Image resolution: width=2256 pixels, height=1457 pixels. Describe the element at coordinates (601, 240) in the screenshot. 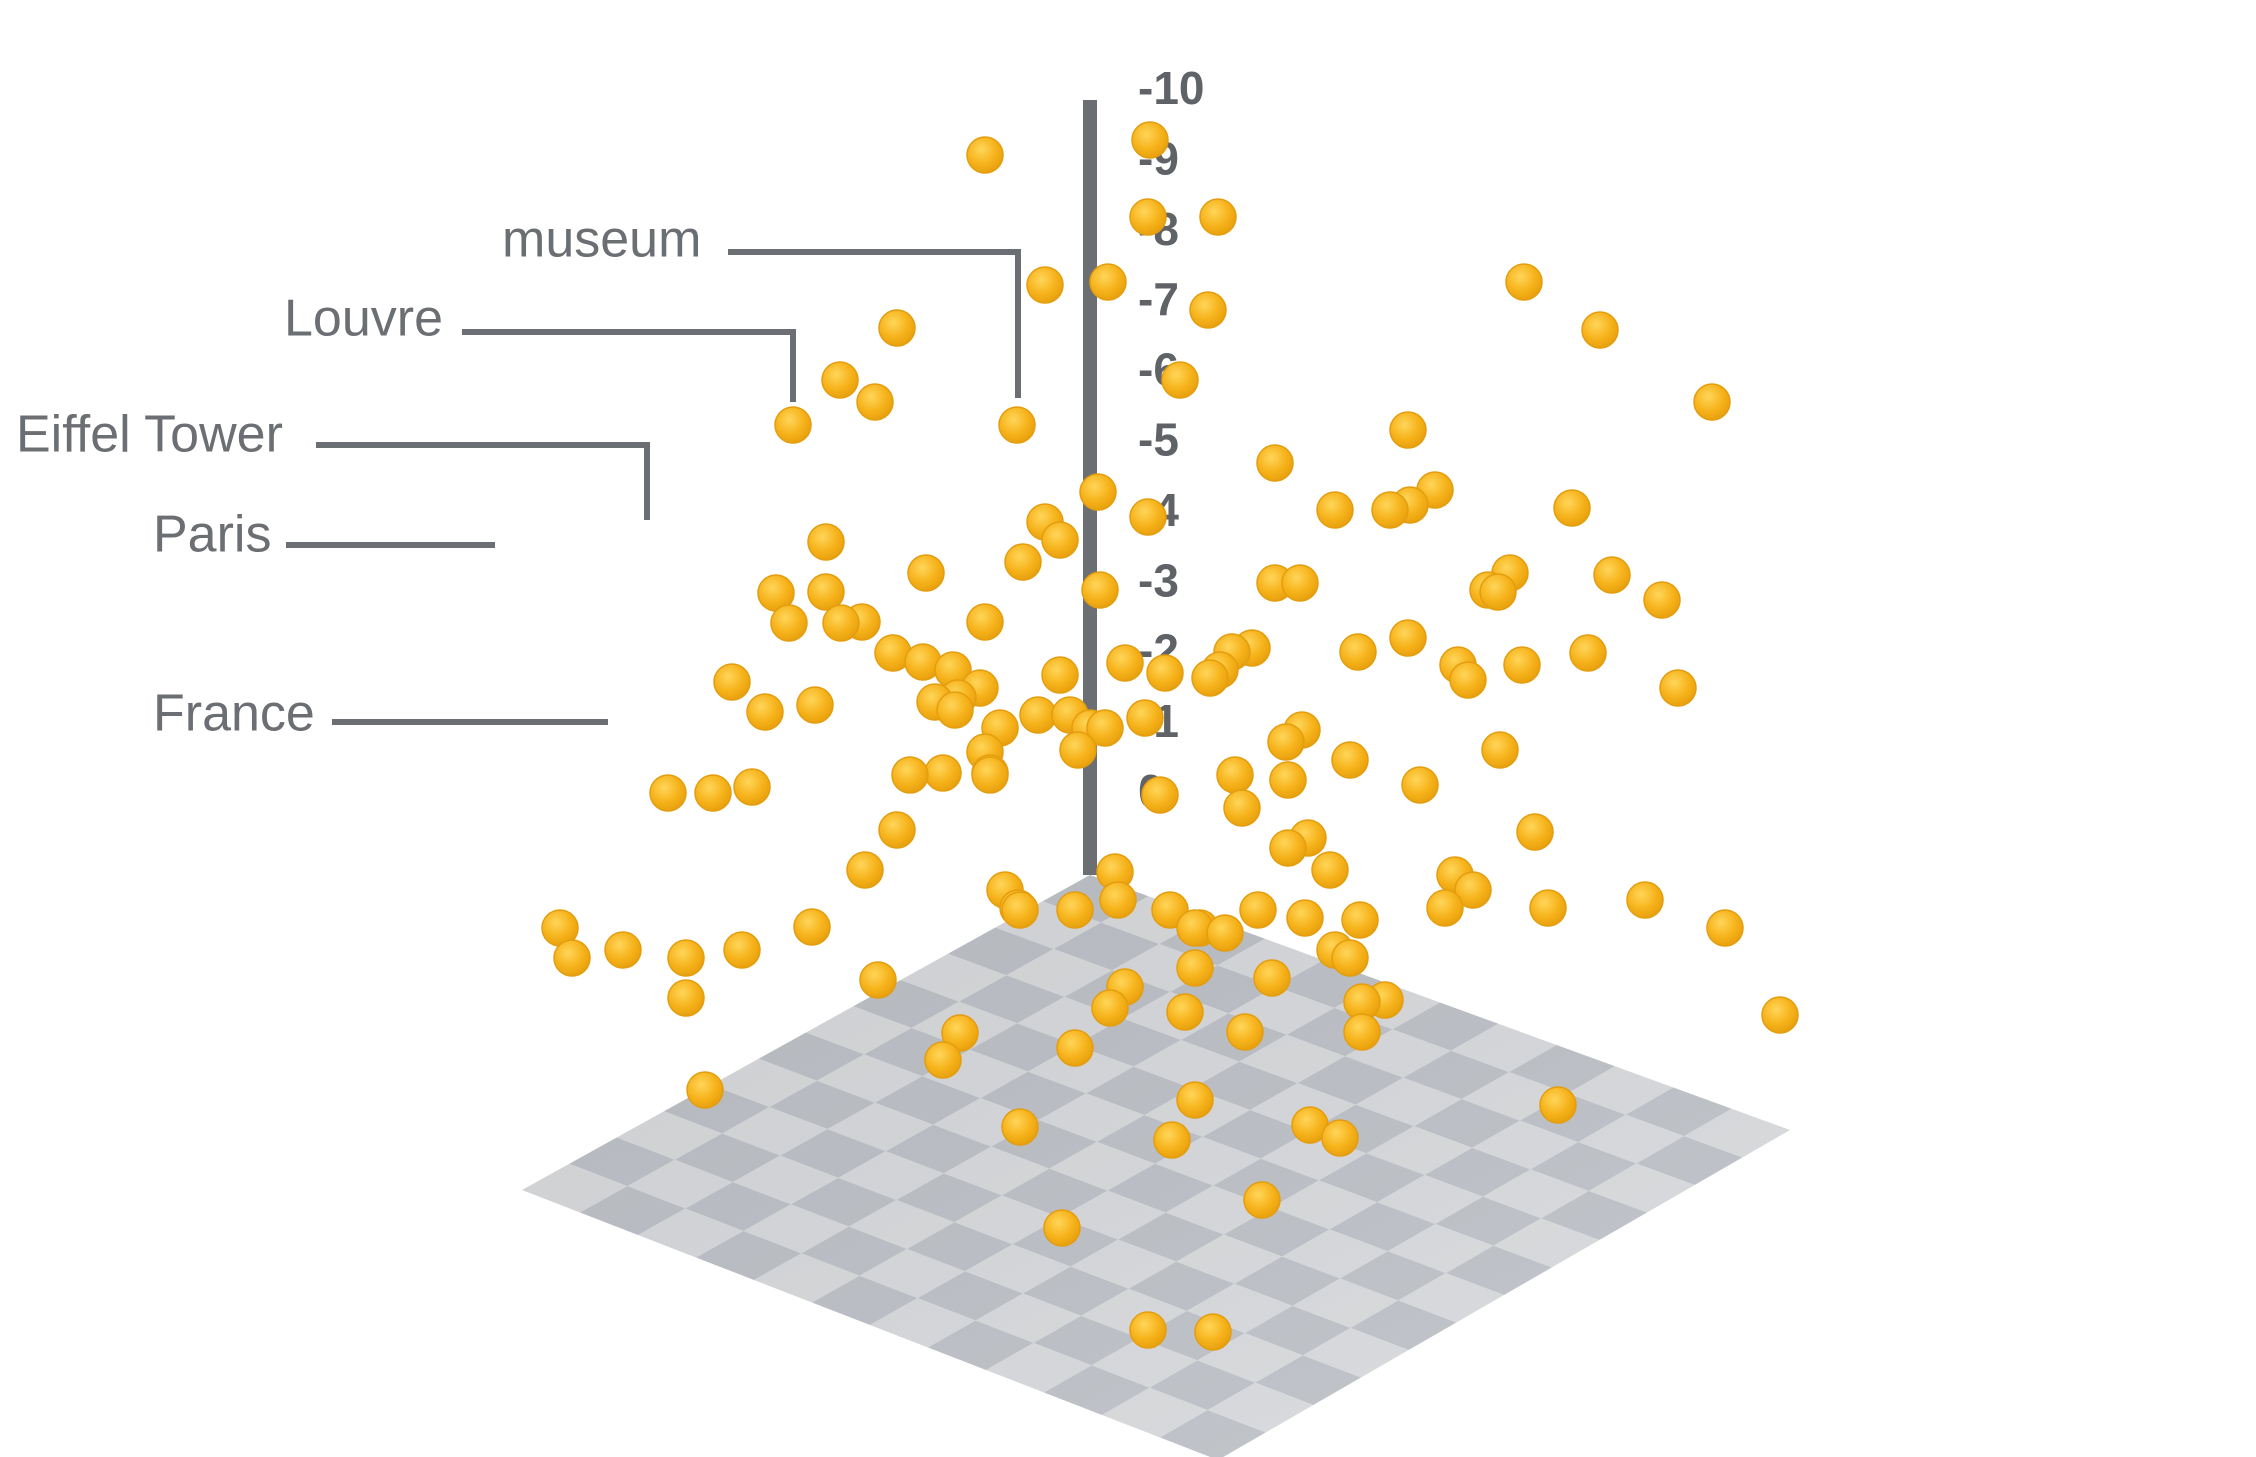

I see `annotation-label: museum` at that location.